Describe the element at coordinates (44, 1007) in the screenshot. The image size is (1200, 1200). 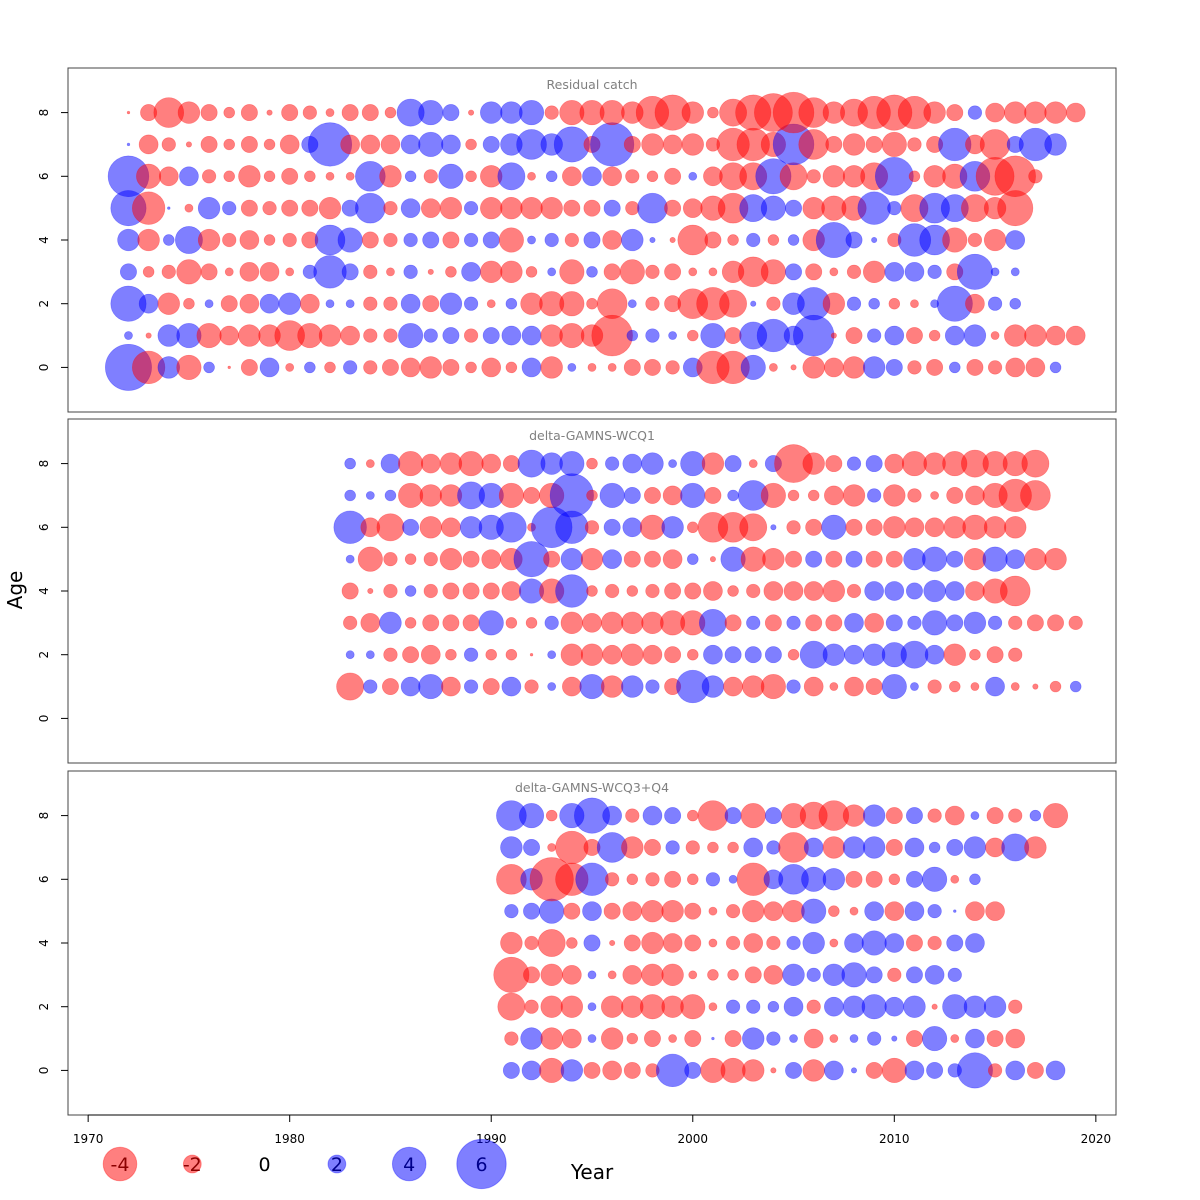
I see `y-tick-label: 2` at that location.